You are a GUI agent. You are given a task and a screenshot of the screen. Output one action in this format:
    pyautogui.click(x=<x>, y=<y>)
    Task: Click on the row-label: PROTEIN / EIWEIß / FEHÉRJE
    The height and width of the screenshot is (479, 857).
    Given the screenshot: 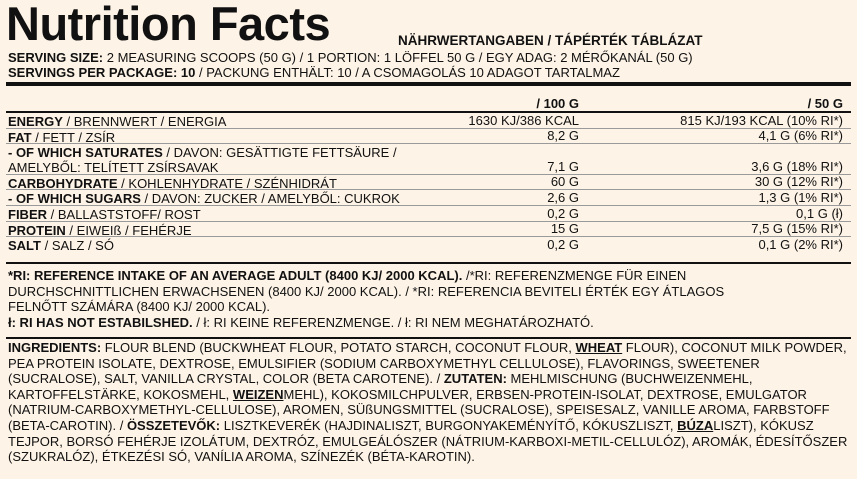 What is the action you would take?
    pyautogui.click(x=228, y=230)
    